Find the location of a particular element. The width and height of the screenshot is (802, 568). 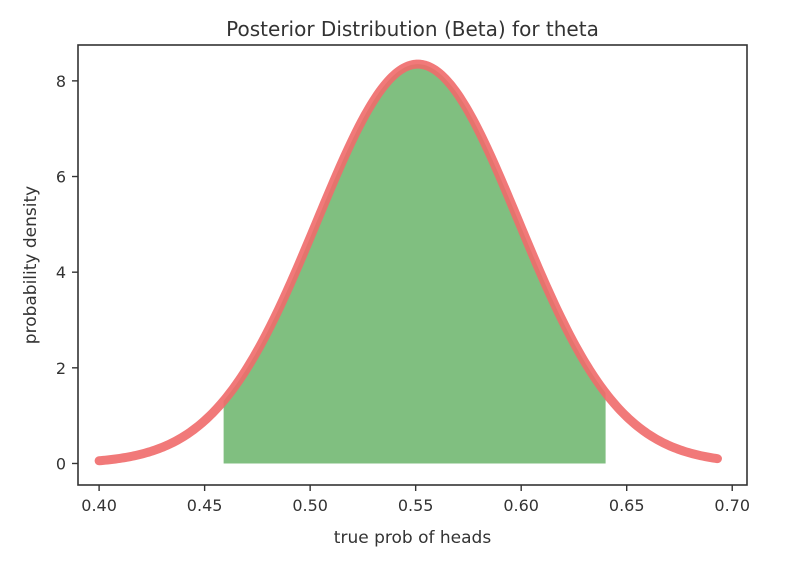

x-tick-label: 0.65 is located at coordinates (627, 505).